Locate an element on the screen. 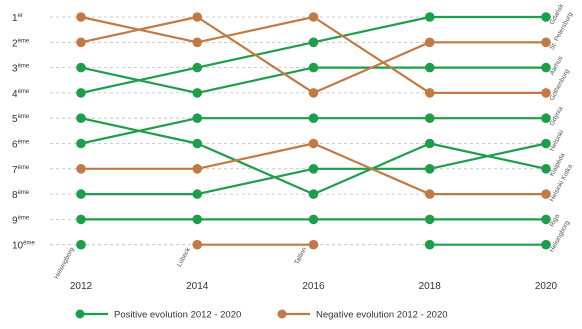  year-tick-label: 2018 is located at coordinates (430, 286).